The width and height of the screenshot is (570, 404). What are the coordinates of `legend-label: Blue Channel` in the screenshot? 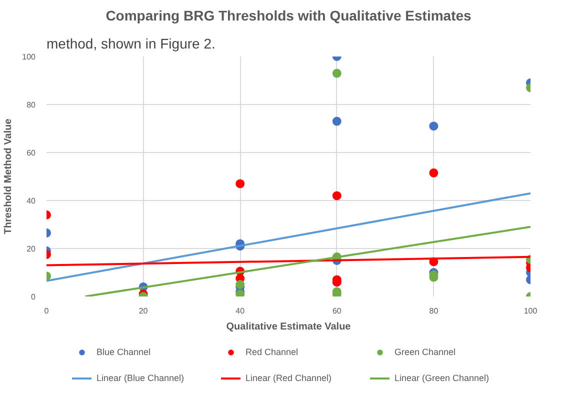 It's located at (124, 352).